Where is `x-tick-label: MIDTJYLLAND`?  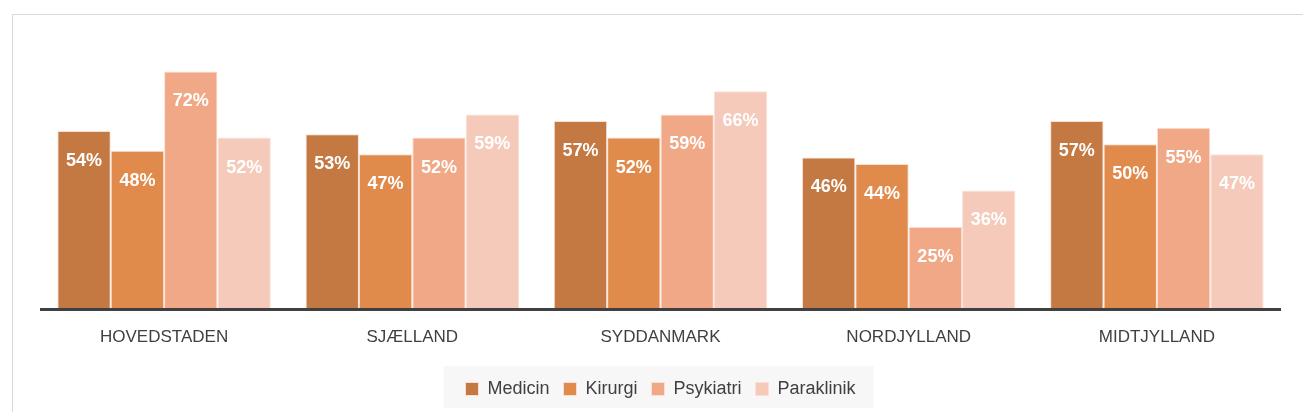 x-tick-label: MIDTJYLLAND is located at coordinates (1156, 337).